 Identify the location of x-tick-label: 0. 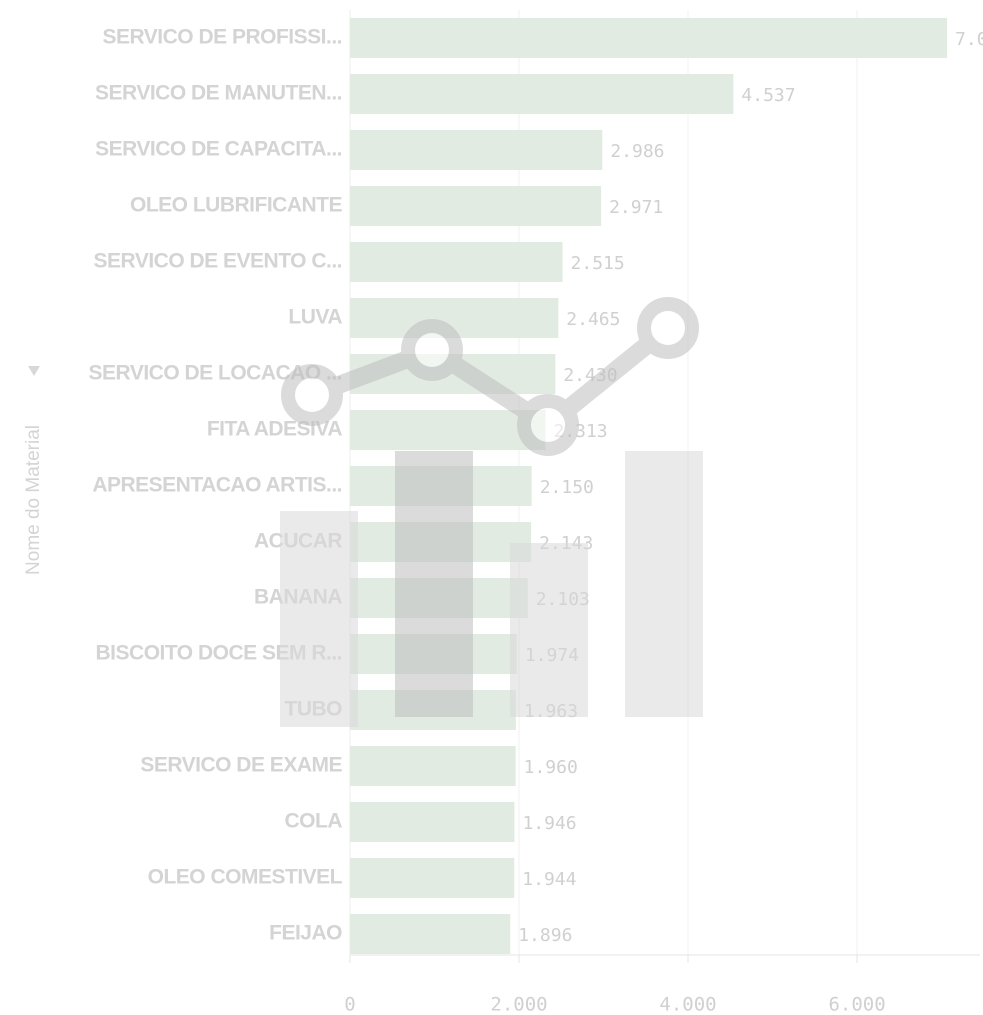
(349, 1004).